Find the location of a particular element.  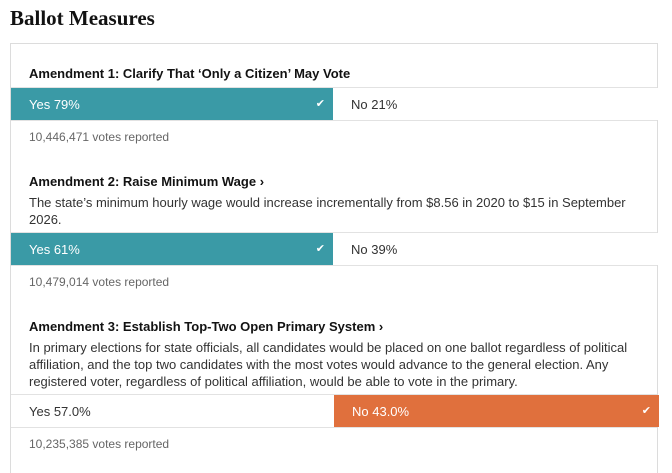

votes-reported: 10,446,471 votes reported is located at coordinates (99, 137).